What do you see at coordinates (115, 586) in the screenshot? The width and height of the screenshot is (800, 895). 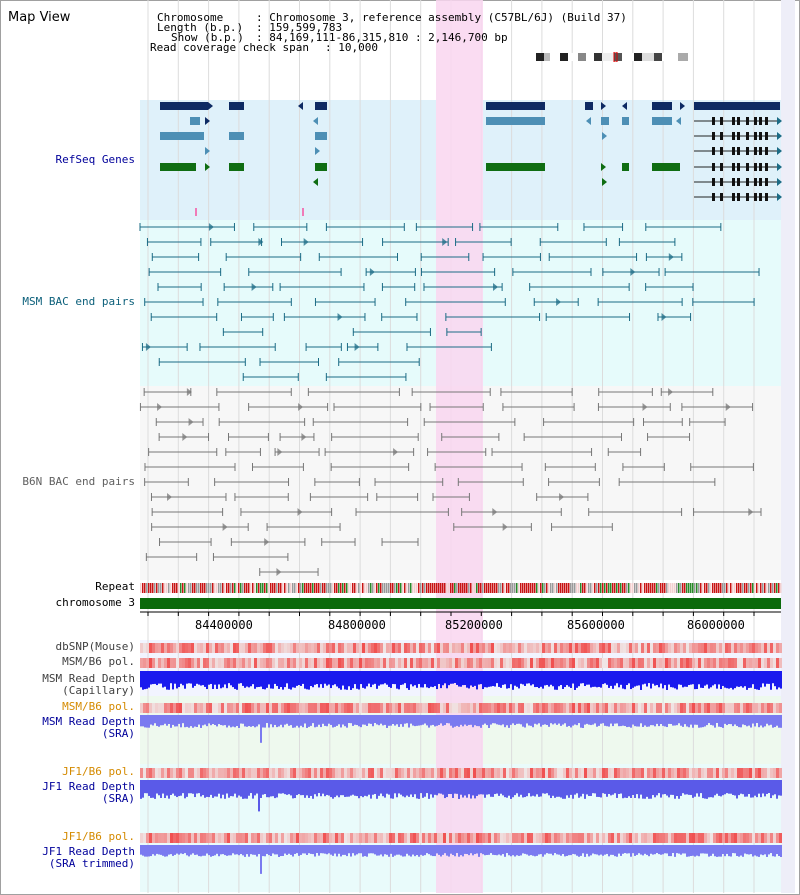 I see `track-label-repeat: Repeat` at bounding box center [115, 586].